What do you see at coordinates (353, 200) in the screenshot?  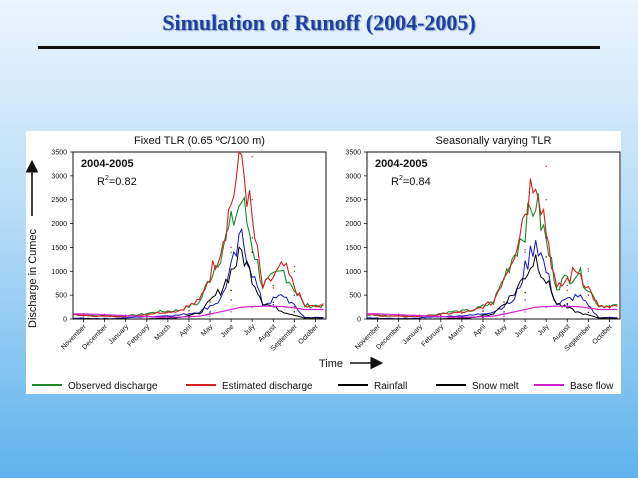 I see `y-tick-label: 2500` at bounding box center [353, 200].